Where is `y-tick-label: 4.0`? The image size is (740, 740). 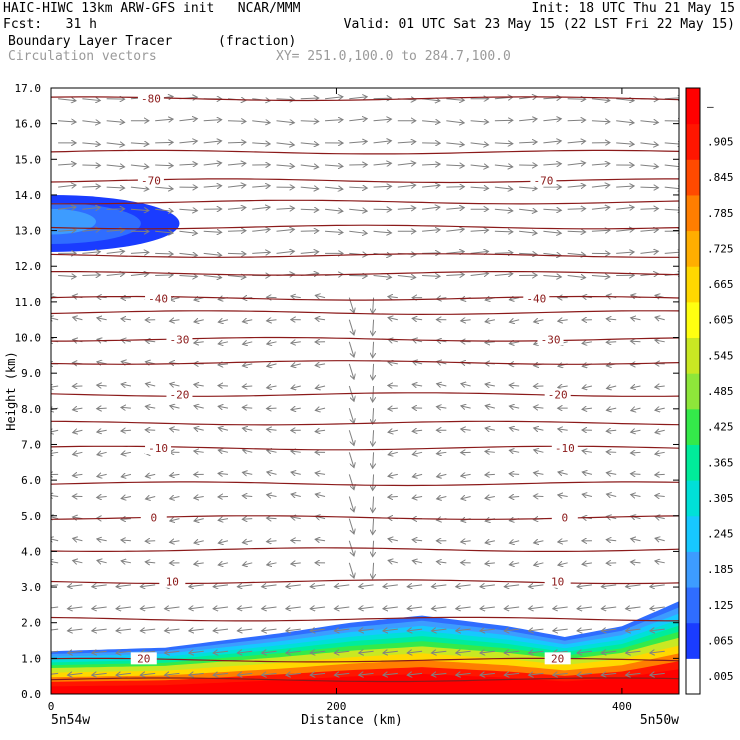 y-tick-label: 4.0 is located at coordinates (31, 551).